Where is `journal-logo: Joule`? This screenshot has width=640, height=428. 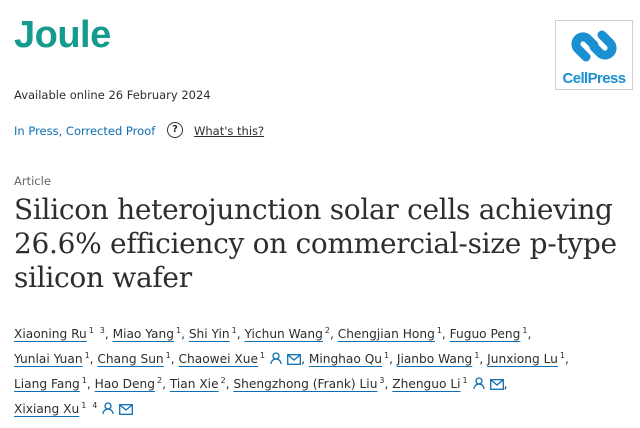
journal-logo: Joule is located at coordinates (62, 35).